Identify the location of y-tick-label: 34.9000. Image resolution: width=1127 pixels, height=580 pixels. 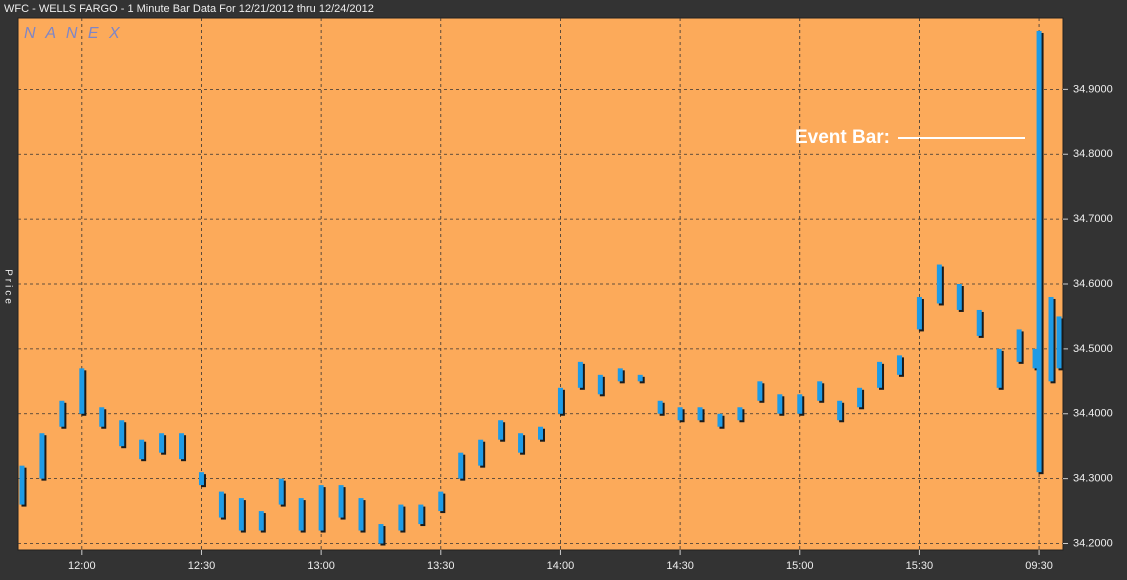
(1093, 89).